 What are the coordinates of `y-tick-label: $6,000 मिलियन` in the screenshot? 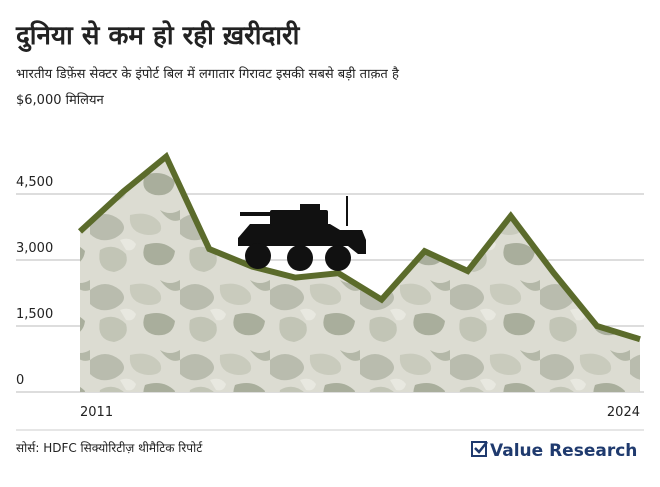 It's located at (60, 100).